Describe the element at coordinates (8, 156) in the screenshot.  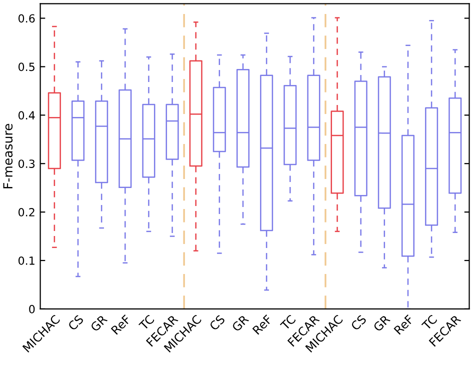
I see `y-axis-title: F-measure` at that location.